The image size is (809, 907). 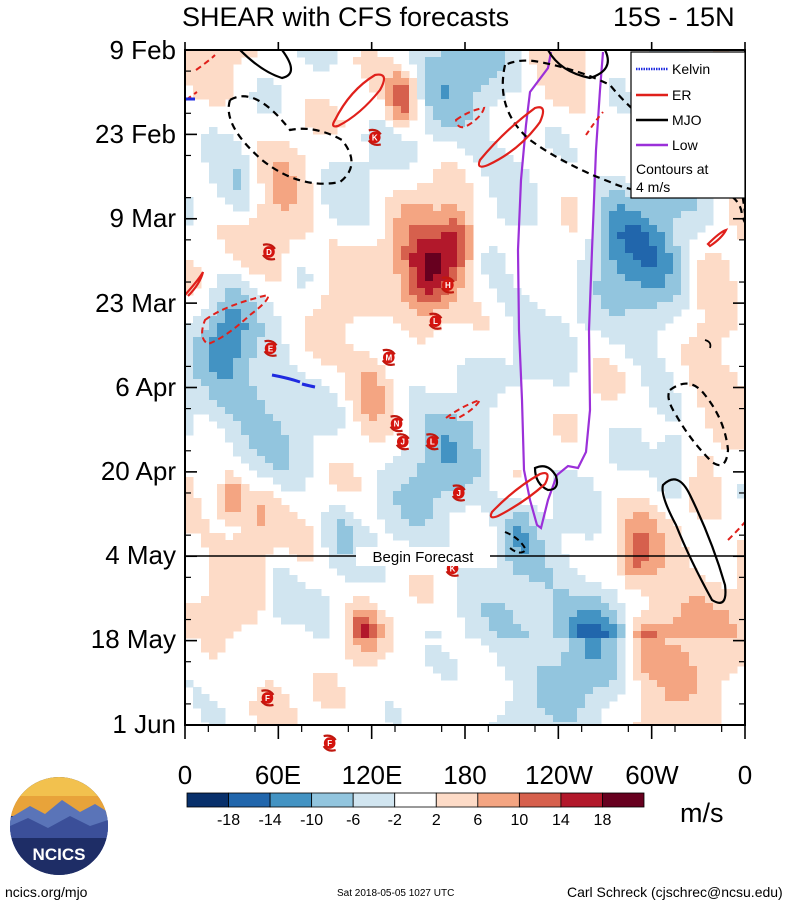 I want to click on mjo-contour, so click(x=708, y=344).